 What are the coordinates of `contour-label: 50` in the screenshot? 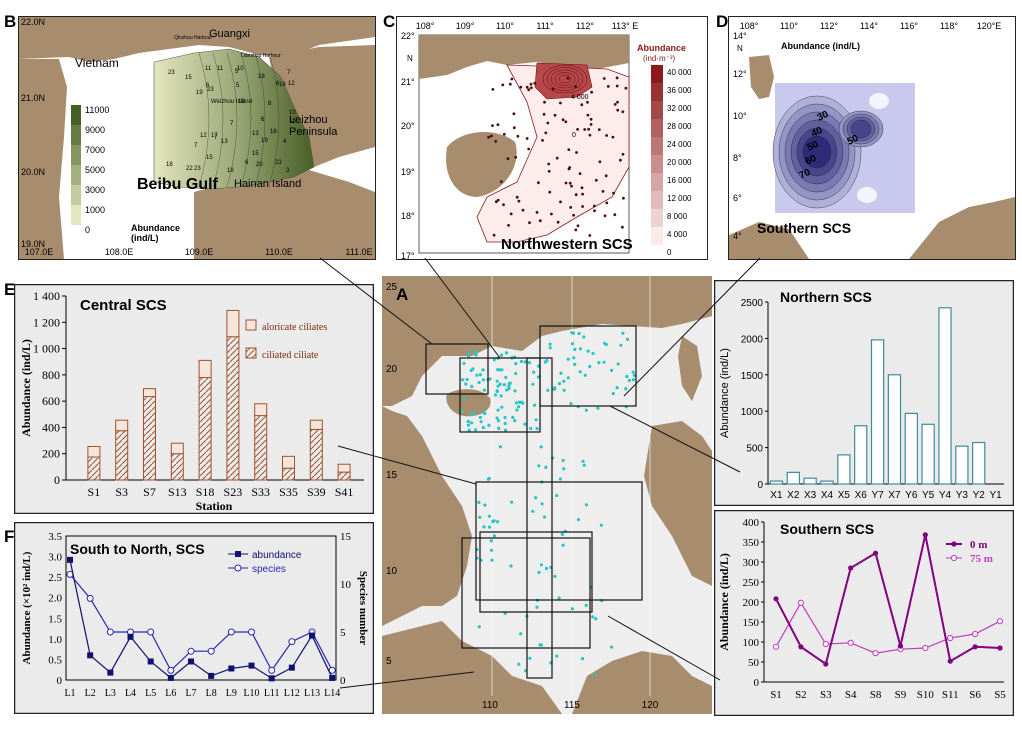 It's located at (813, 146).